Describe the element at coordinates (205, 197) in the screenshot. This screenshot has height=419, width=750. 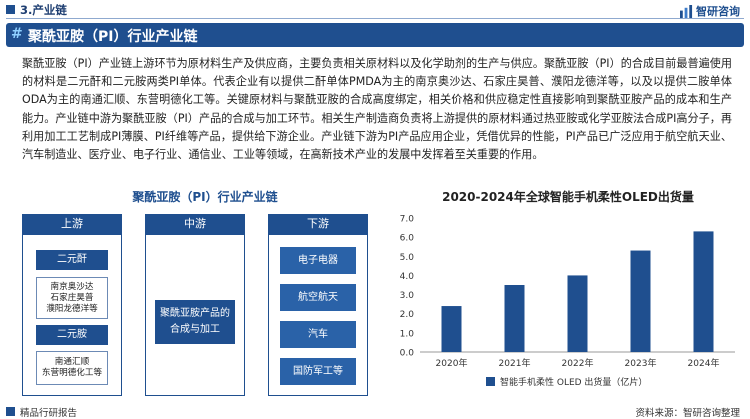
I see `diagram-title: 聚酰亚胺（PI）行业产业链` at that location.